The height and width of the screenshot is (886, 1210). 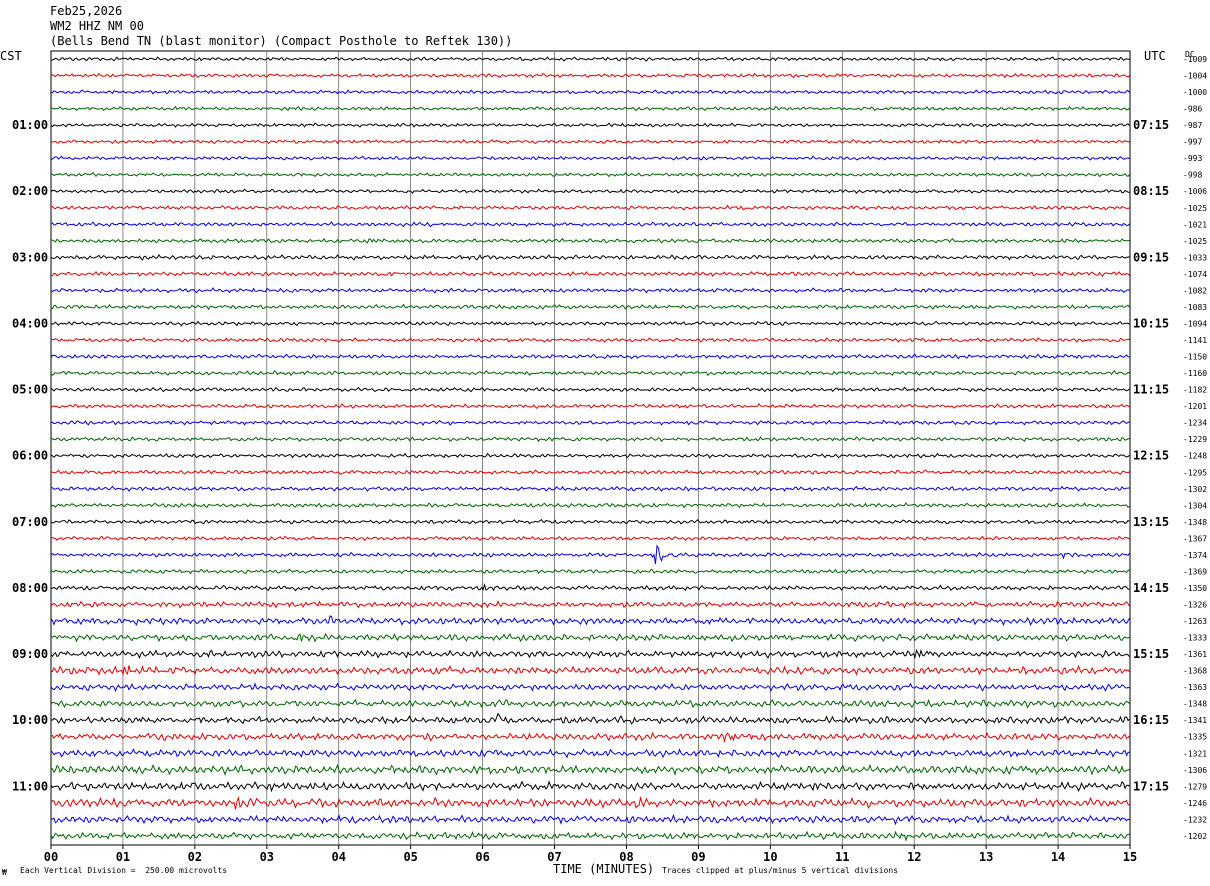 I want to click on cst-hour-label: 07:00, so click(x=30, y=522).